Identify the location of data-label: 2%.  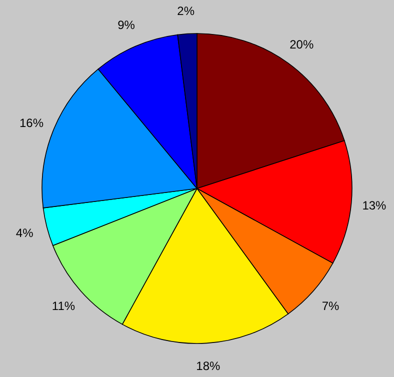
(186, 11).